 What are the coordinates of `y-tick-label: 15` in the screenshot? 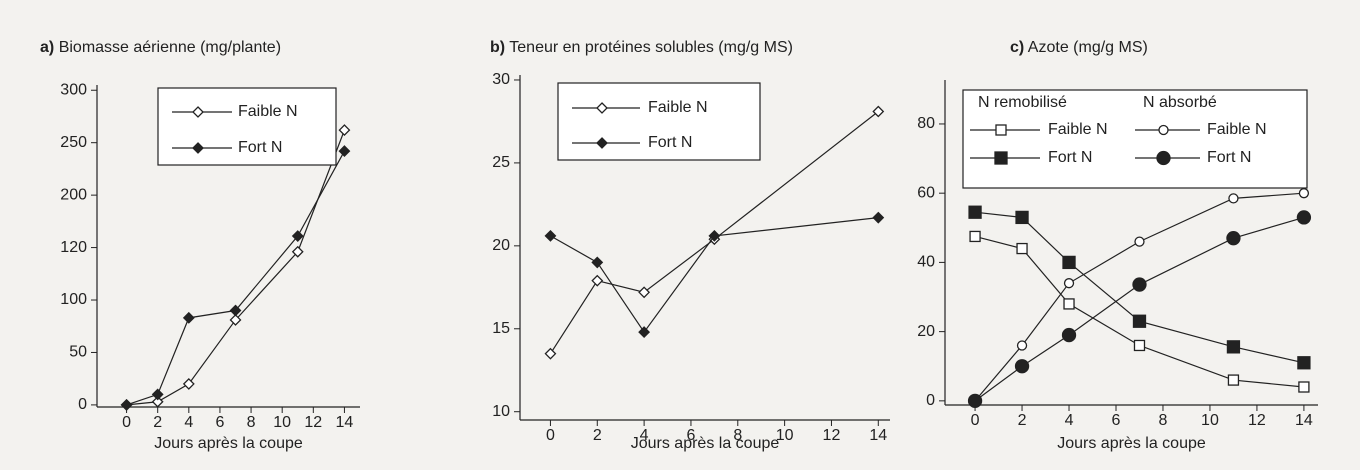 It's located at (501, 328).